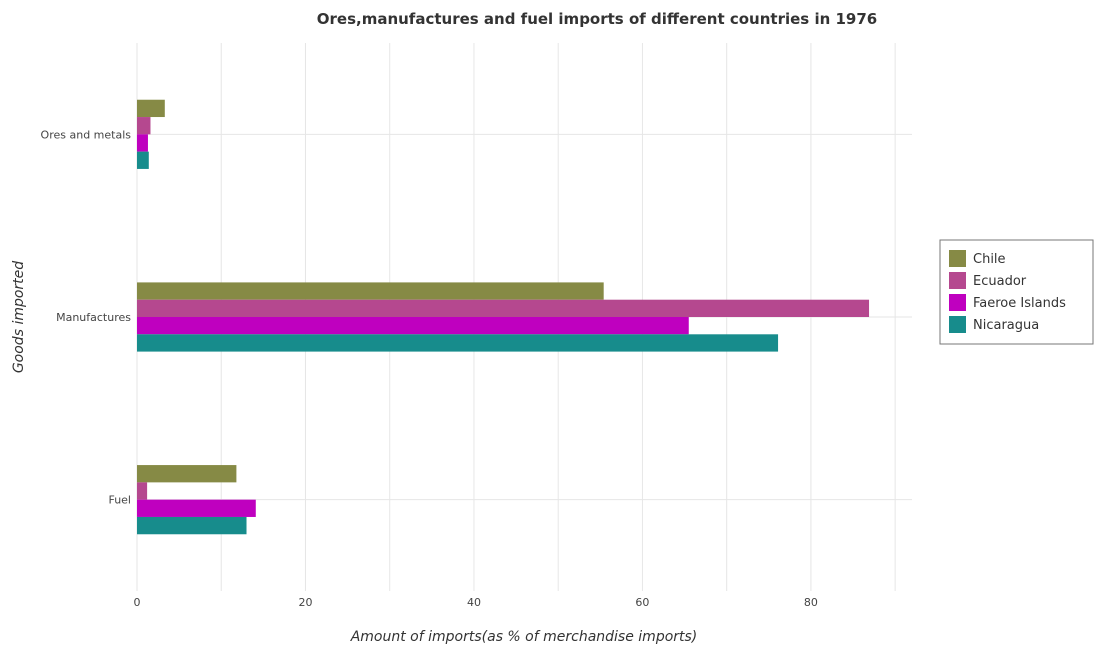 This screenshot has height=654, width=1095. What do you see at coordinates (137, 602) in the screenshot?
I see `x-tick-label: 0` at bounding box center [137, 602].